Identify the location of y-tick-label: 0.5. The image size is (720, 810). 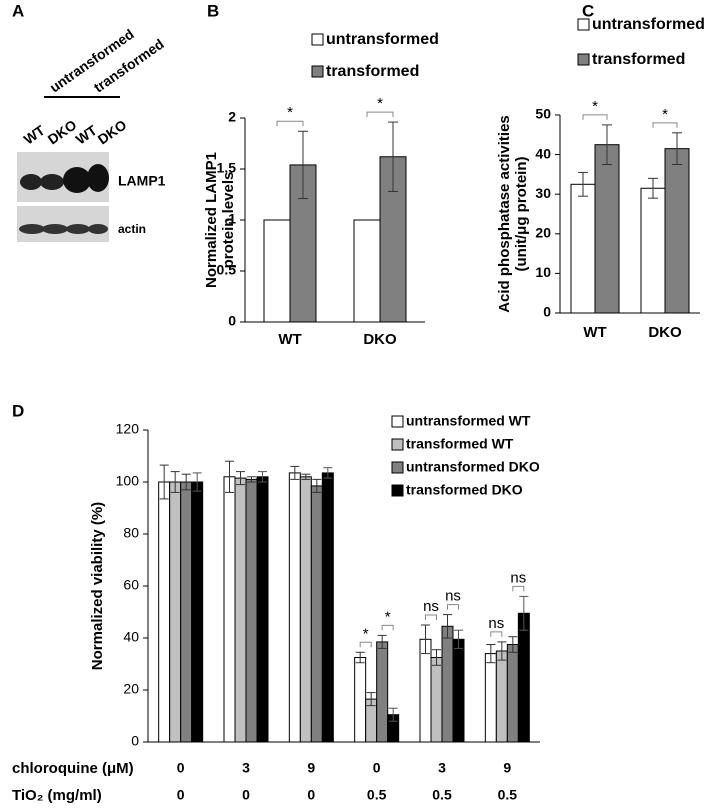
(227, 270).